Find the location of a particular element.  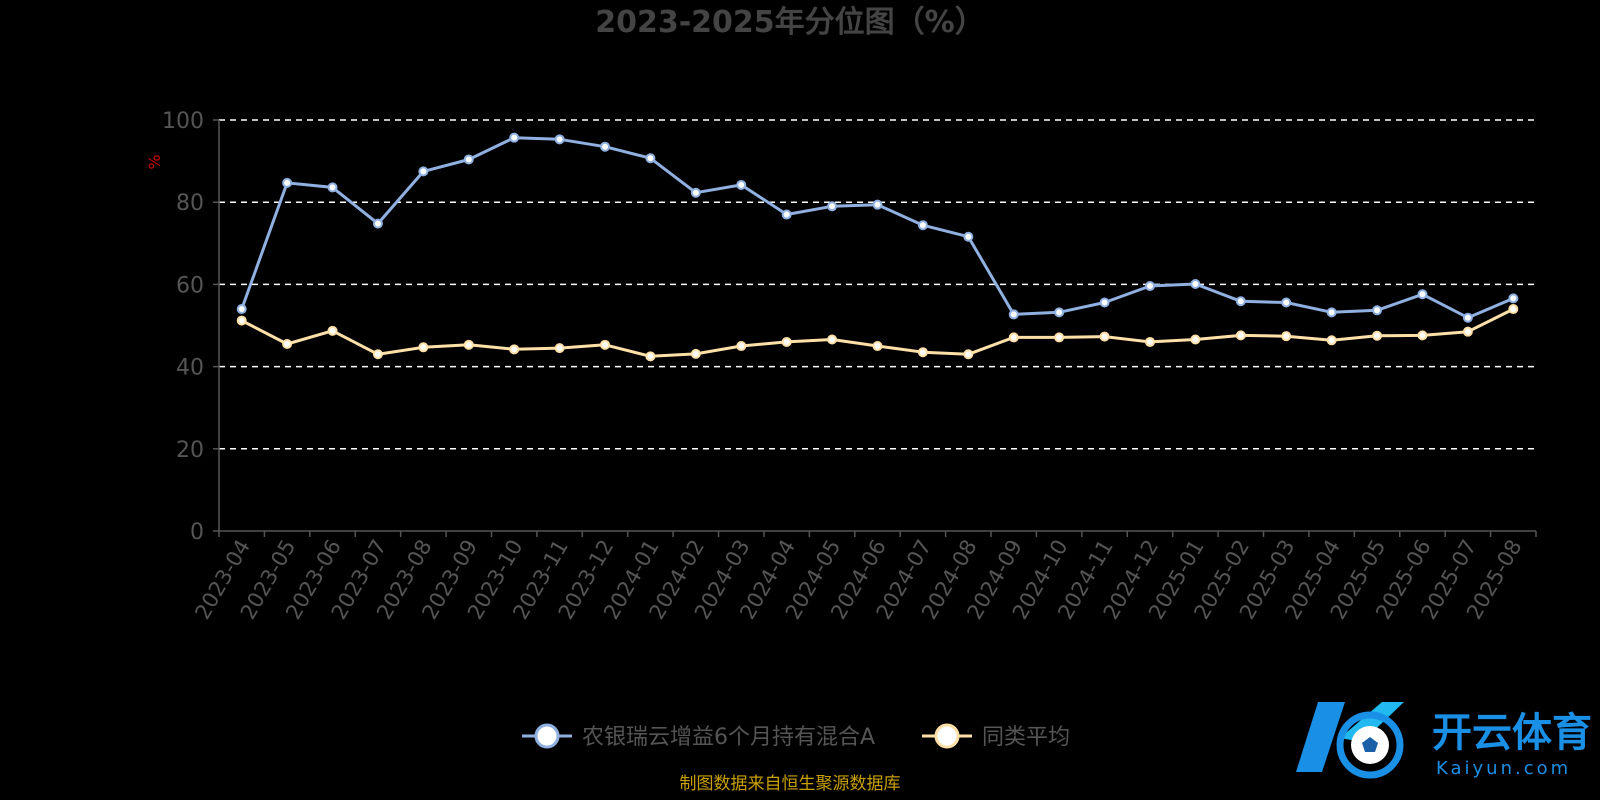

y-tick-label: 20 is located at coordinates (190, 450).